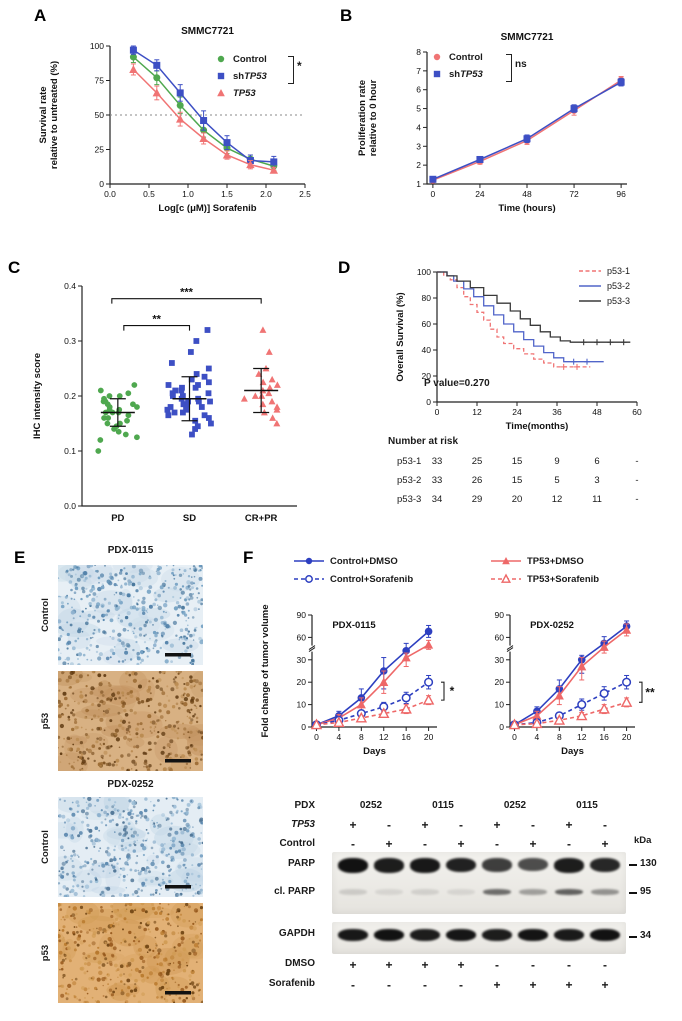  Describe the element at coordinates (418, 109) in the screenshot. I see `svg-text: 5` at that location.